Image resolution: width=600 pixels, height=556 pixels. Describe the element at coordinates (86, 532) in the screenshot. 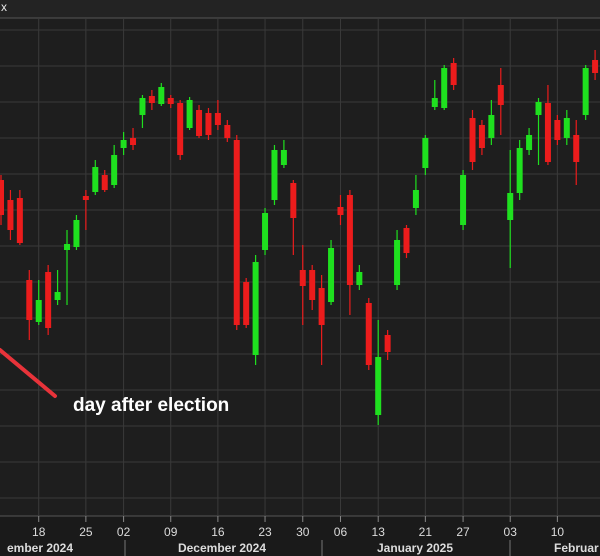

I see `x-tick-label: 25` at that location.